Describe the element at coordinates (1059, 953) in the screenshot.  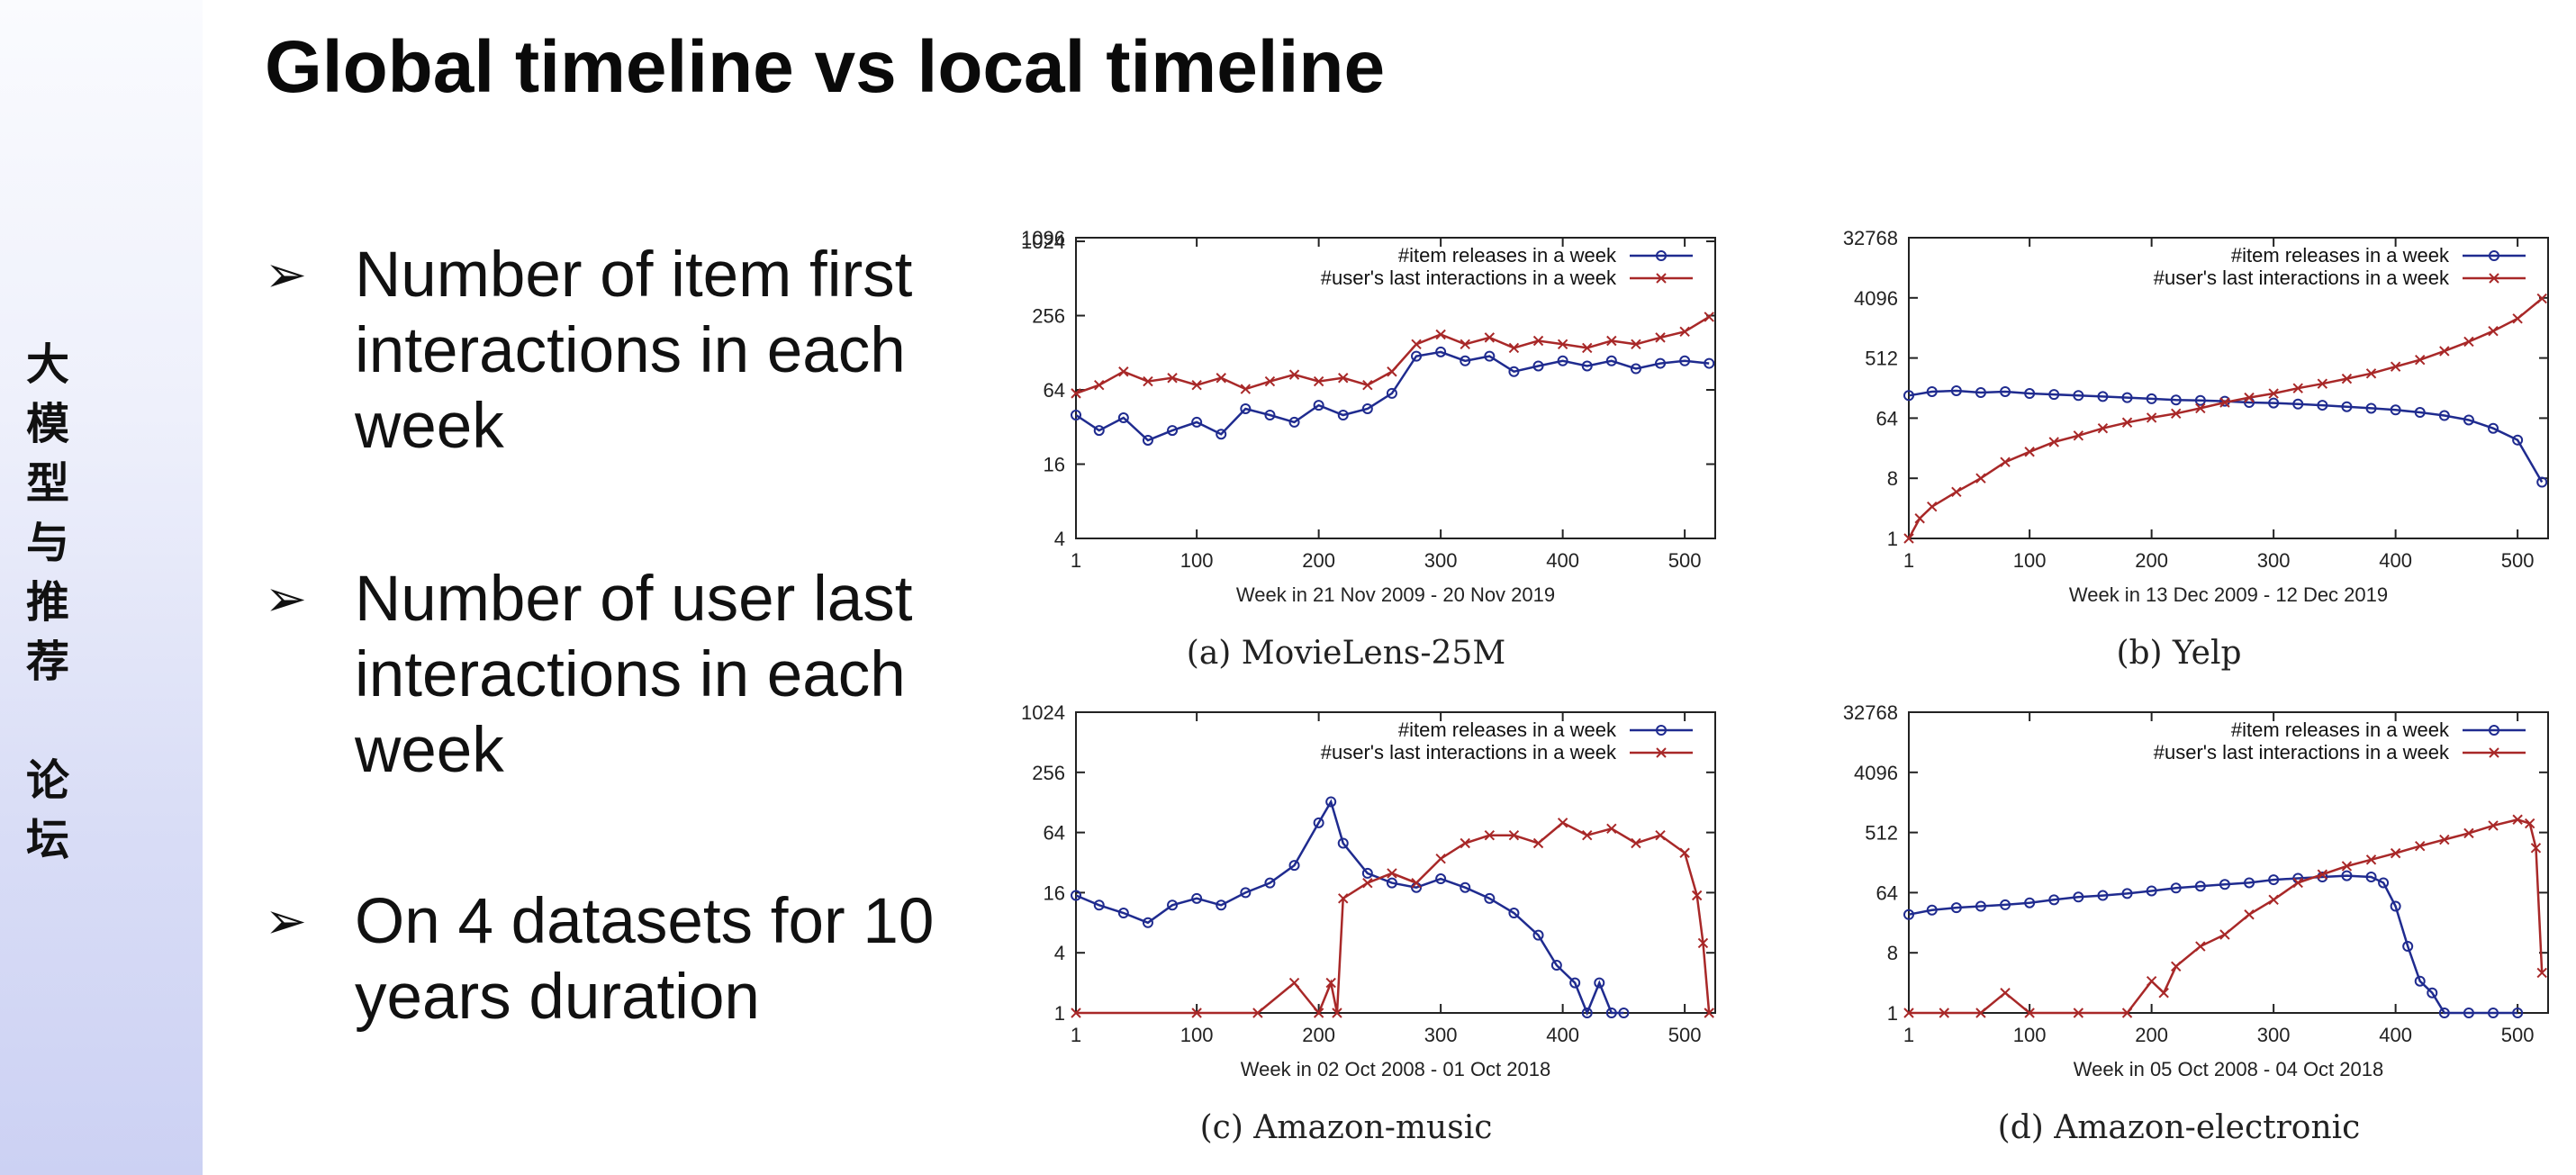
I see `y-tick-label: 4` at that location.